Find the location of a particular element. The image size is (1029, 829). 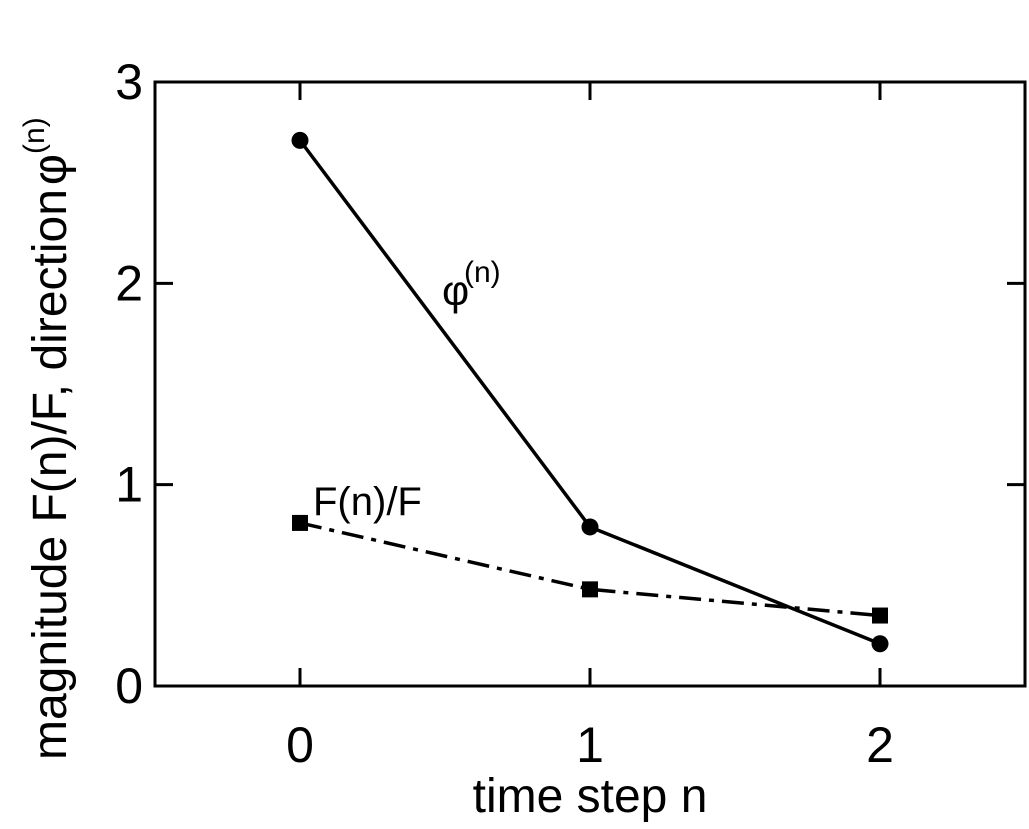

y-axis-title-superscript: (n) is located at coordinates (34, 135).